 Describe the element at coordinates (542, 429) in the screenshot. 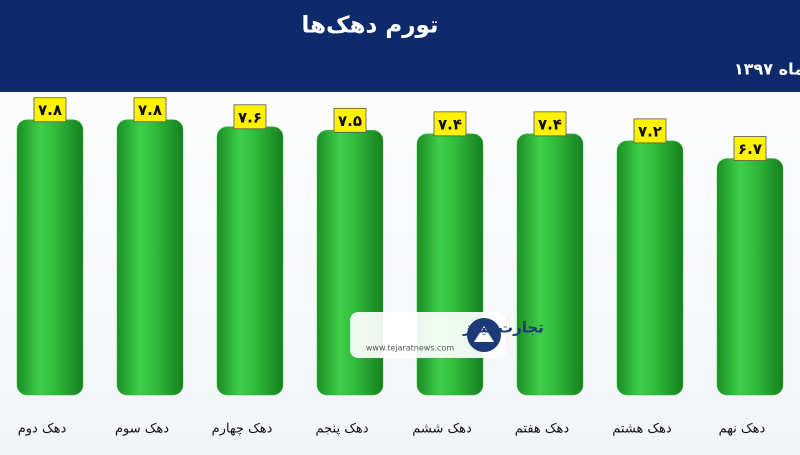

I see `x-tick-label: دهک هفتم` at that location.